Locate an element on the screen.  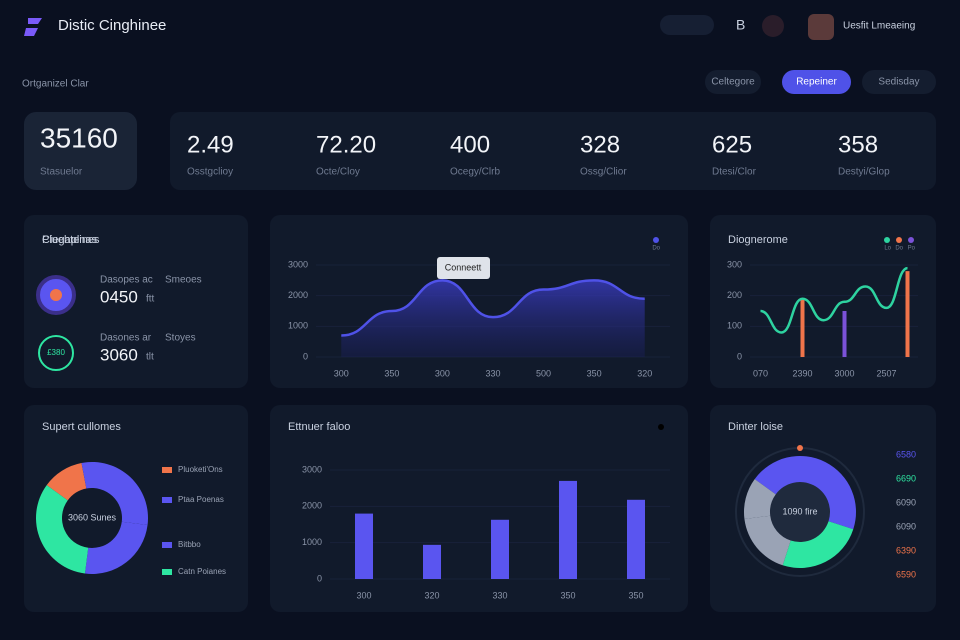
kpi-label: Stasuelor is located at coordinates (61, 172).